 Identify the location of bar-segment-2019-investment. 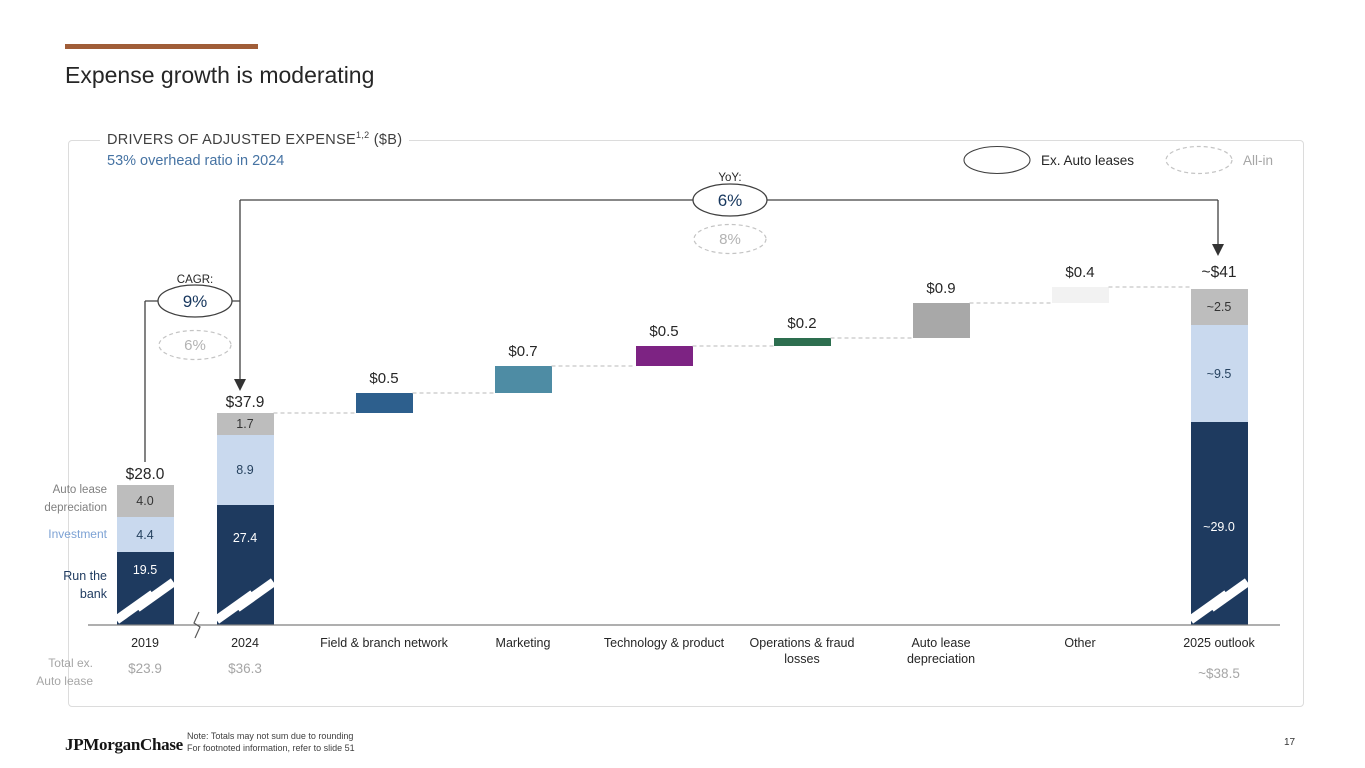
(145, 534).